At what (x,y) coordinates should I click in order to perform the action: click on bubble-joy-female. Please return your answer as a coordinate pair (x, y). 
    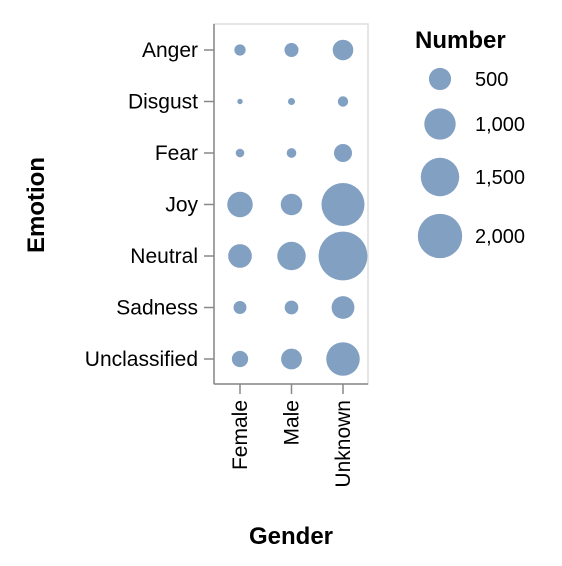
    Looking at the image, I should click on (240, 204).